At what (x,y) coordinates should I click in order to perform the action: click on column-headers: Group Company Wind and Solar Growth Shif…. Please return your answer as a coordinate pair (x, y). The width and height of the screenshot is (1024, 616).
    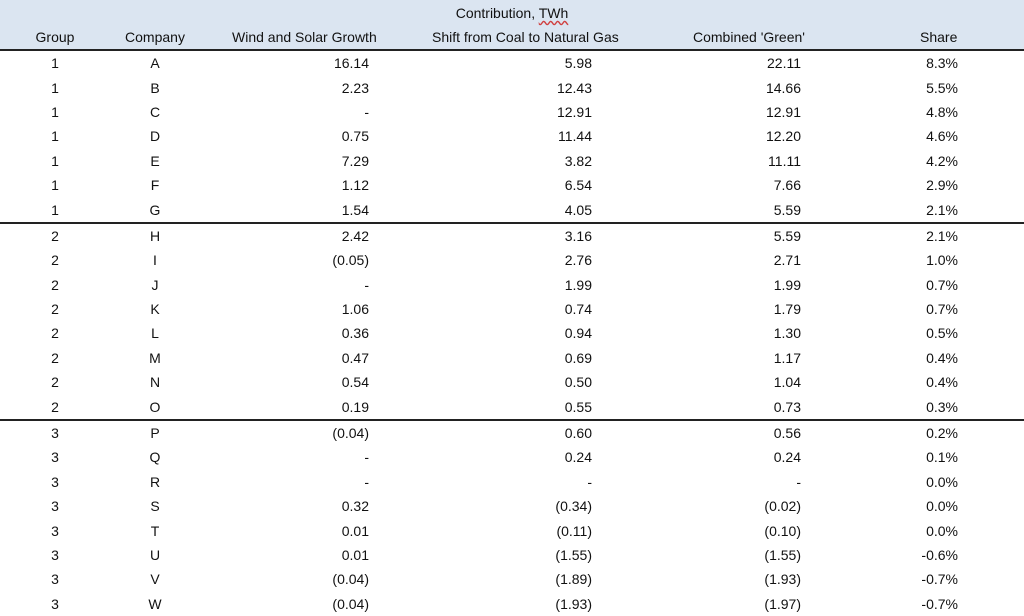
    Looking at the image, I should click on (512, 38).